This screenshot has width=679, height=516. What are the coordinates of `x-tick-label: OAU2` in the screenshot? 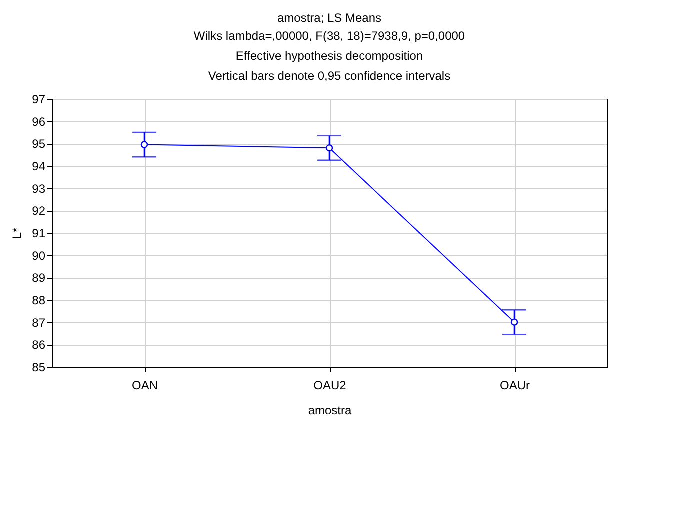 It's located at (330, 385).